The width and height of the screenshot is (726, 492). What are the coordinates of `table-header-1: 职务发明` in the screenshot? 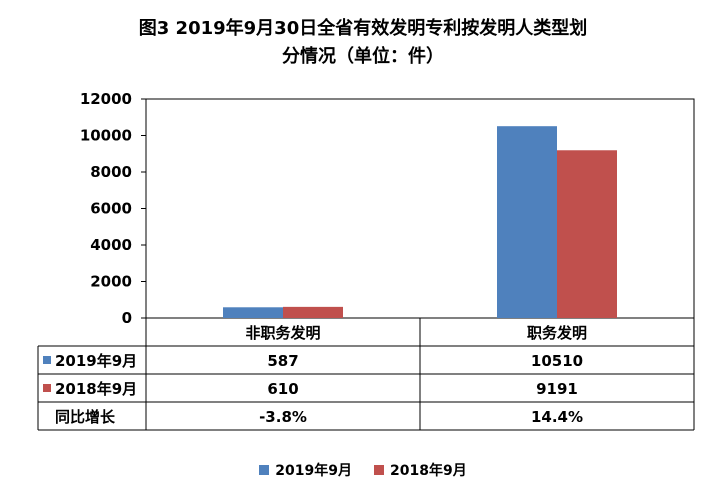 It's located at (557, 333).